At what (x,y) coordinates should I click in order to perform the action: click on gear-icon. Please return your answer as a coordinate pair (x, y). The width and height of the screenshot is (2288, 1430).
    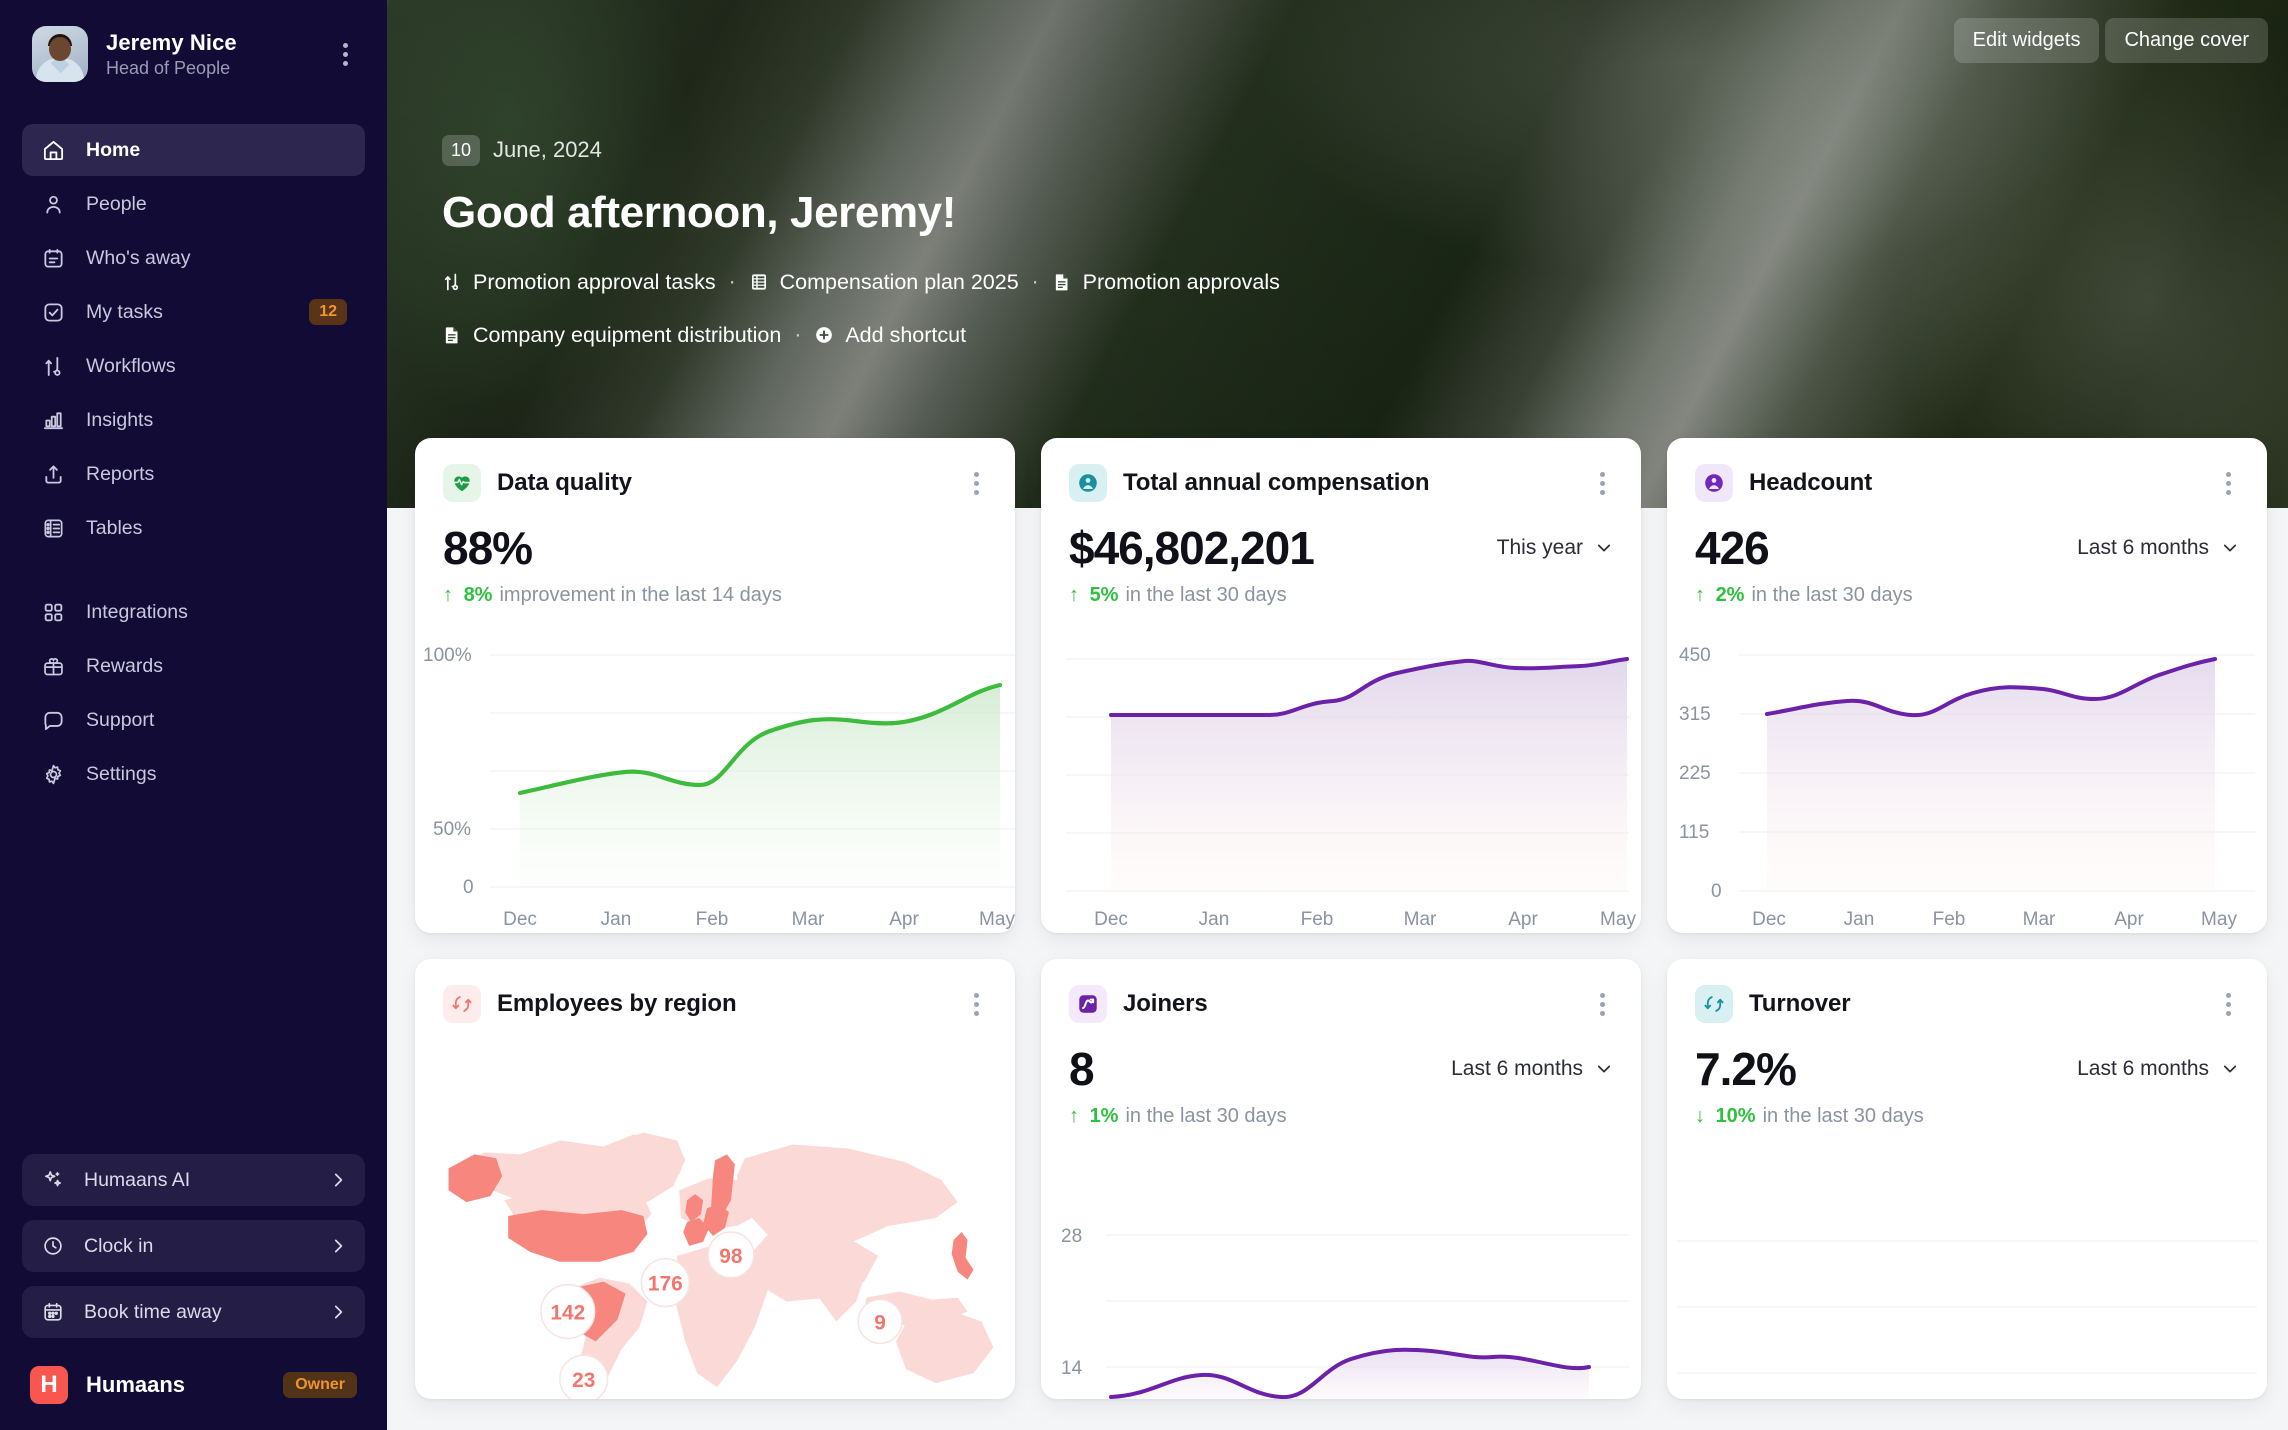
    Looking at the image, I should click on (53, 774).